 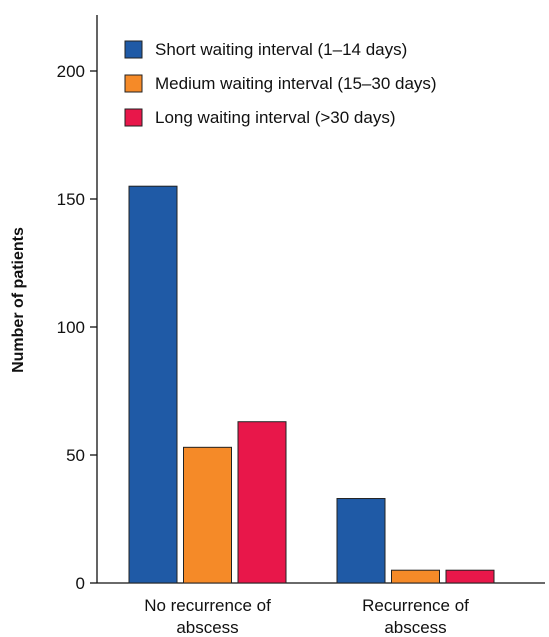 What do you see at coordinates (80, 583) in the screenshot?
I see `y-tick-label: 0` at bounding box center [80, 583].